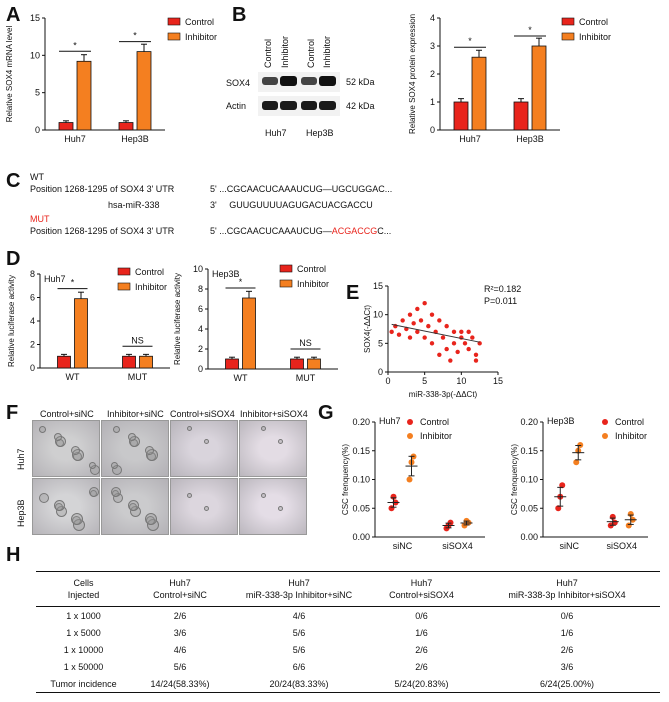 The width and height of the screenshot is (669, 702). What do you see at coordinates (318, 666) in the screenshot?
I see `table-row: 1 x 50000 5/6 6/6 2/6 3/6` at bounding box center [318, 666].